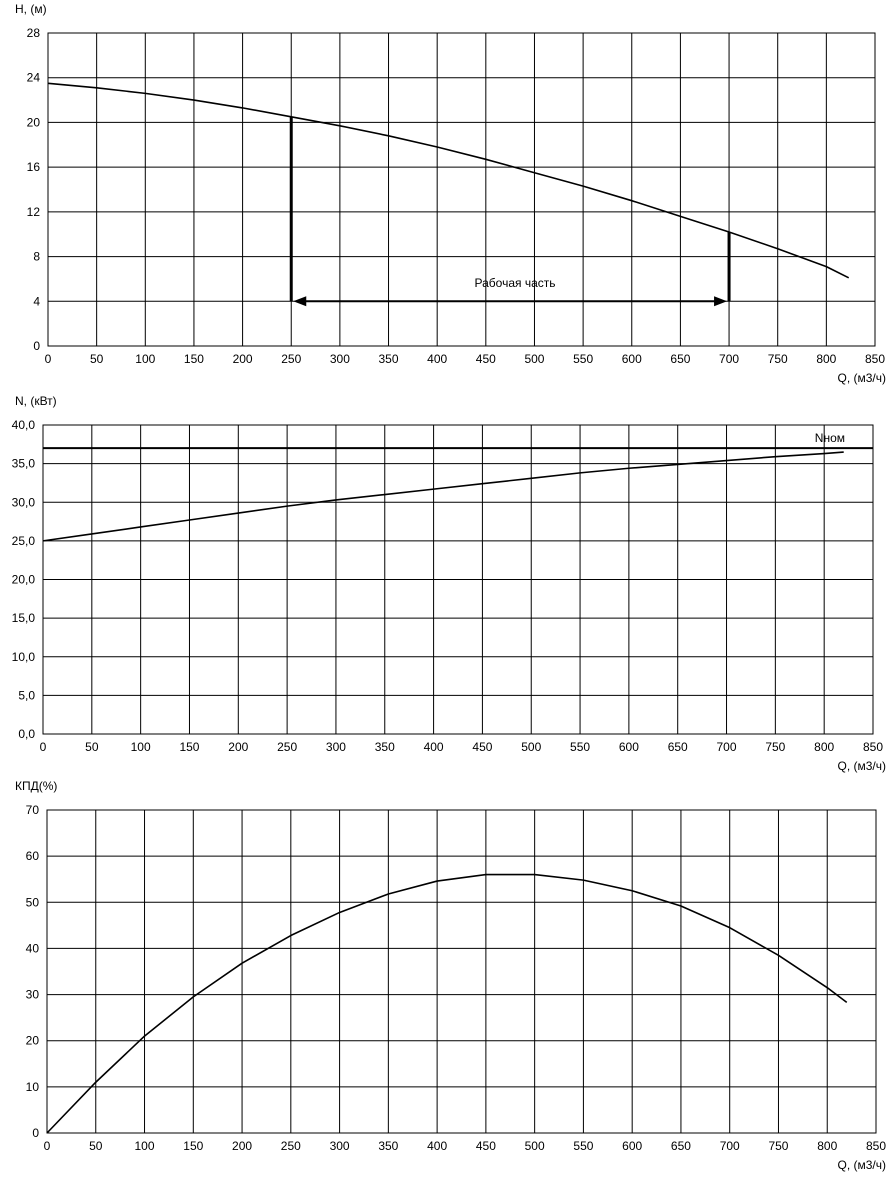  I want to click on efficiency-chart-xtick-label: 250, so click(291, 1146).